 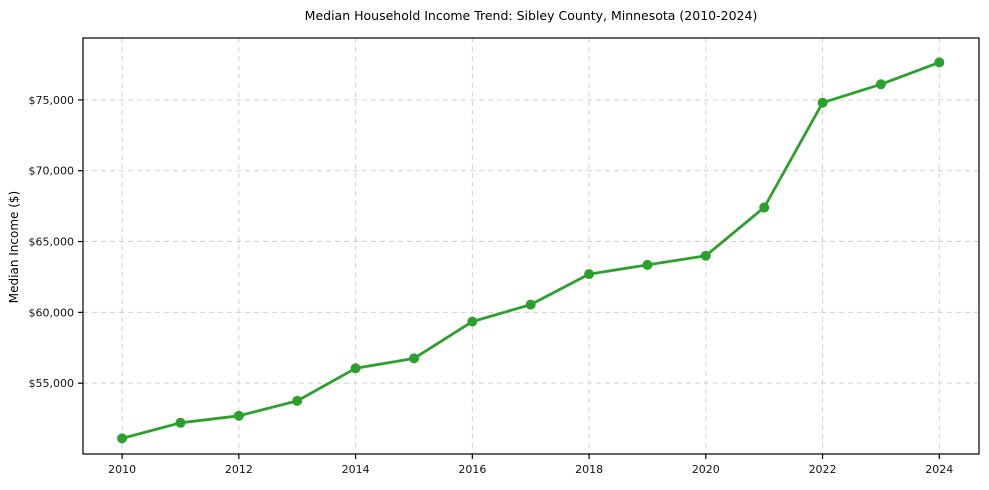 I want to click on x-tick-label: 2012, so click(x=239, y=469).